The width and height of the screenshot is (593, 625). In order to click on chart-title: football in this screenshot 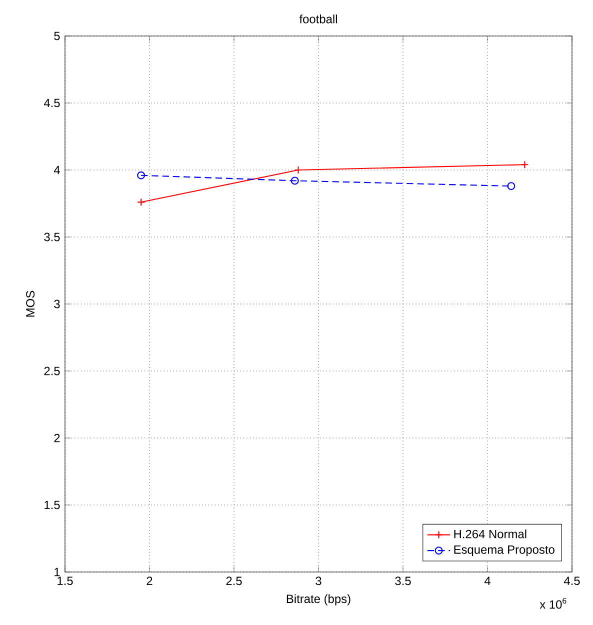, I will do `click(318, 19)`.